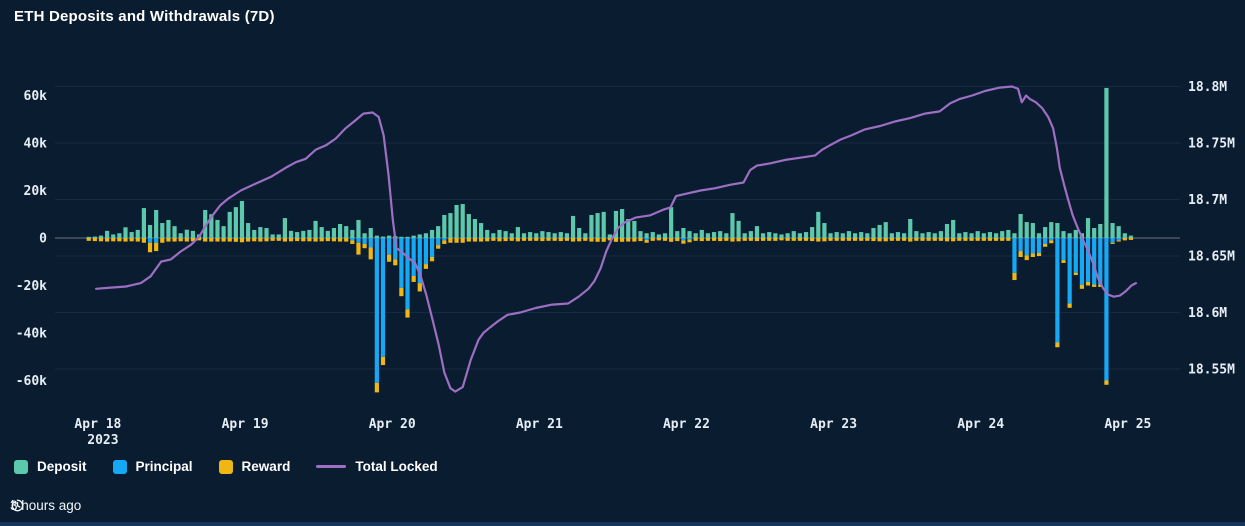 This screenshot has width=1245, height=526. Describe the element at coordinates (50, 466) in the screenshot. I see `legend-item-deposit: Deposit` at that location.